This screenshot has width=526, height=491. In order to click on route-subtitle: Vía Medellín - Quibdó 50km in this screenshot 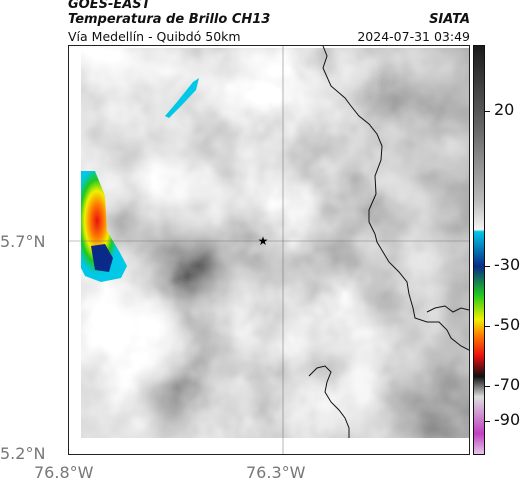, I will do `click(154, 36)`.